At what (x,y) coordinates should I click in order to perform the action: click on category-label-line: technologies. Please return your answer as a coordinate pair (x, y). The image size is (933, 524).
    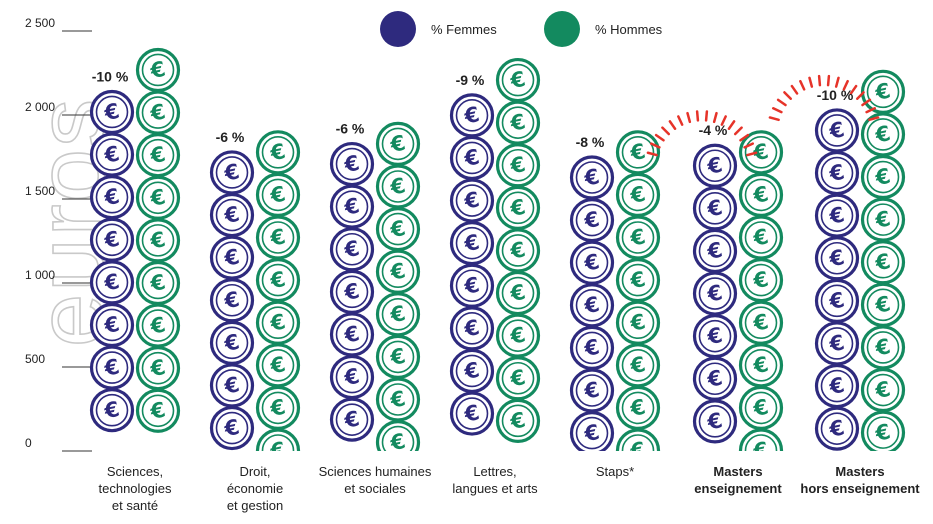
    Looking at the image, I should click on (135, 488).